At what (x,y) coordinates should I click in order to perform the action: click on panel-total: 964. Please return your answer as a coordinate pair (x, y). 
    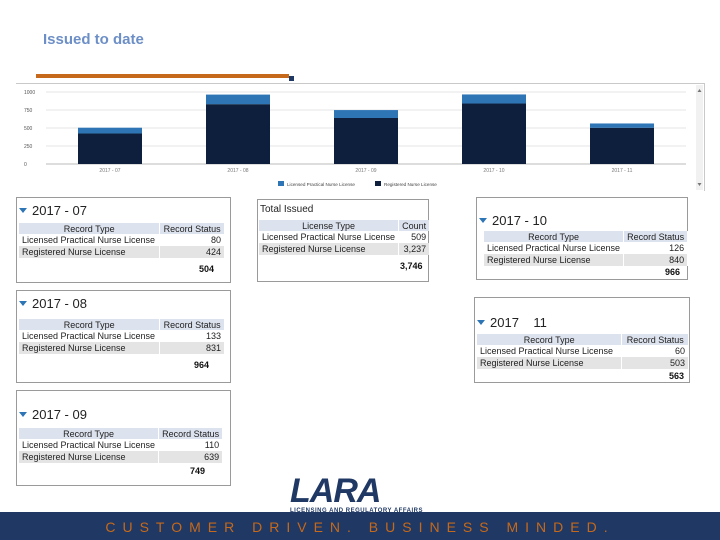
    Looking at the image, I should click on (202, 365).